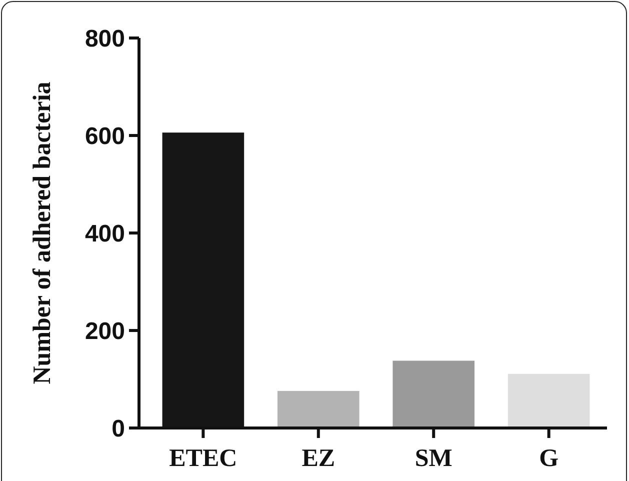 This screenshot has width=629, height=481. I want to click on y-tick-label: 0, so click(118, 429).